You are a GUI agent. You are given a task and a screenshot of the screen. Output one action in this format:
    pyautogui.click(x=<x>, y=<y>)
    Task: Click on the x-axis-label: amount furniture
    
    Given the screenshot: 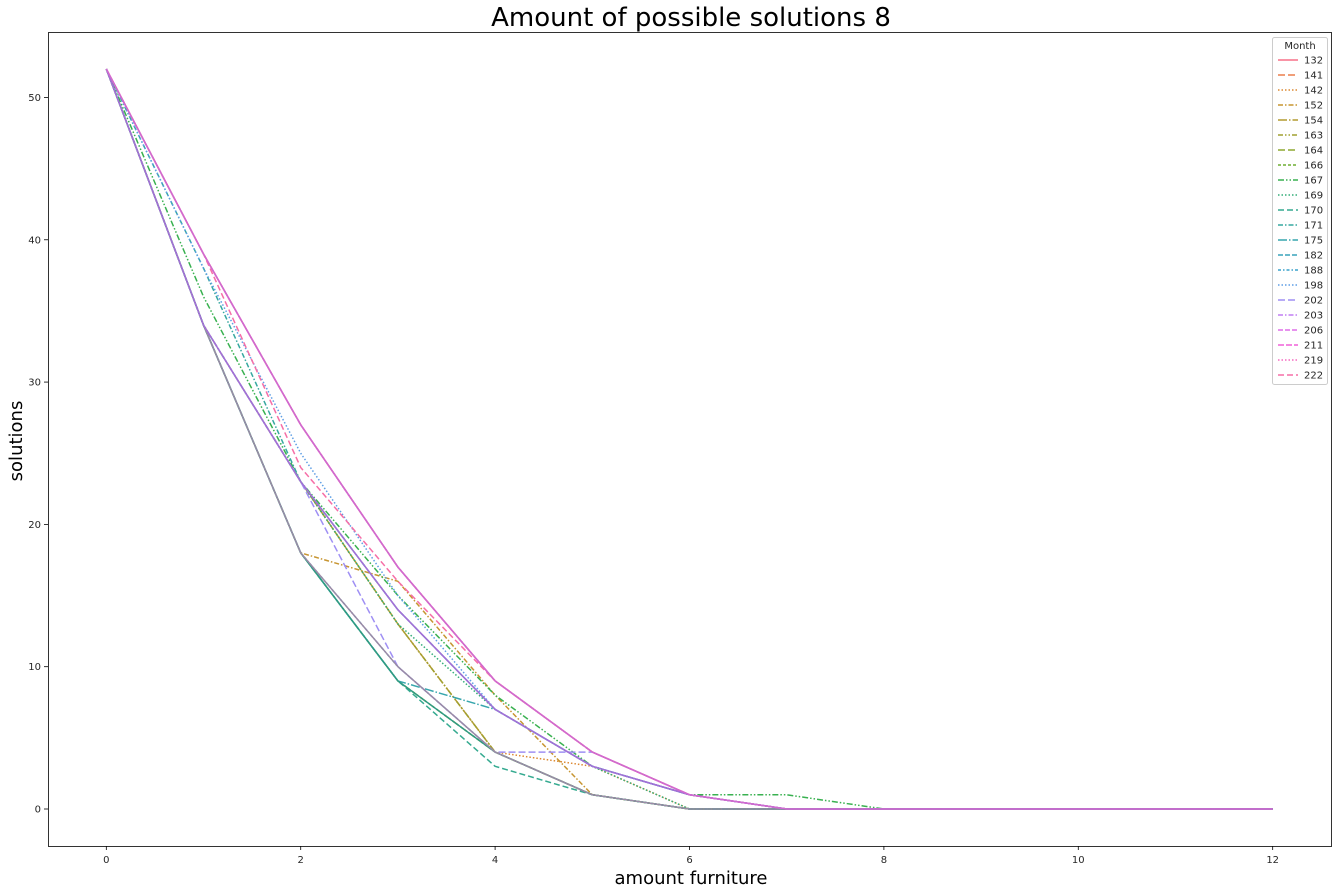 What is the action you would take?
    pyautogui.click(x=691, y=878)
    